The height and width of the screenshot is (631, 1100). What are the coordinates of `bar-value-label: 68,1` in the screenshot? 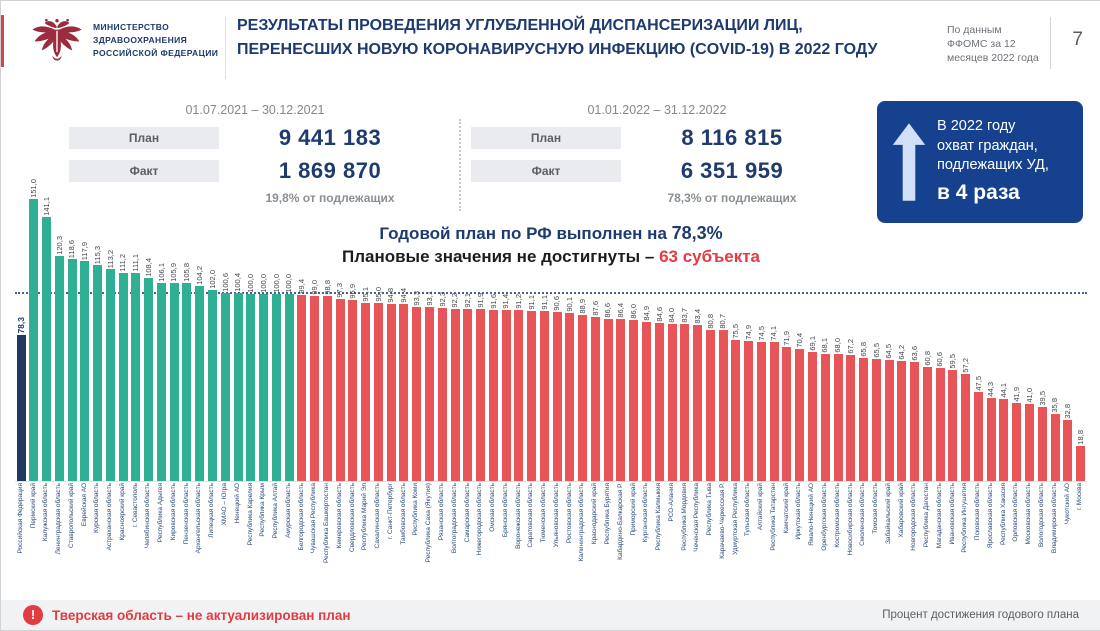 It's located at (825, 345).